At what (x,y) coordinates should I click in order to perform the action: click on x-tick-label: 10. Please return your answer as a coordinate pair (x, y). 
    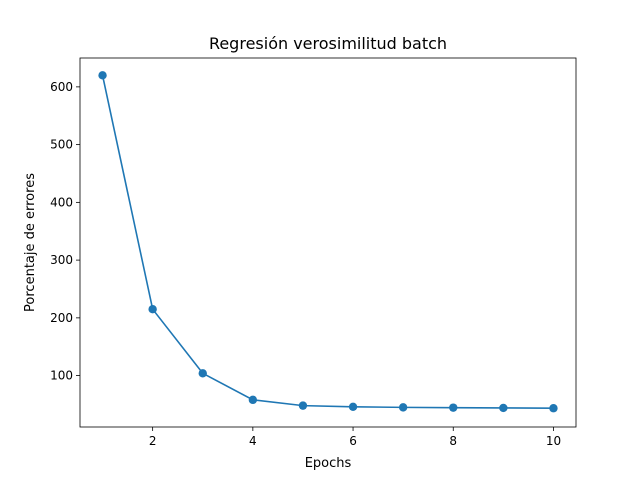
    Looking at the image, I should click on (553, 441).